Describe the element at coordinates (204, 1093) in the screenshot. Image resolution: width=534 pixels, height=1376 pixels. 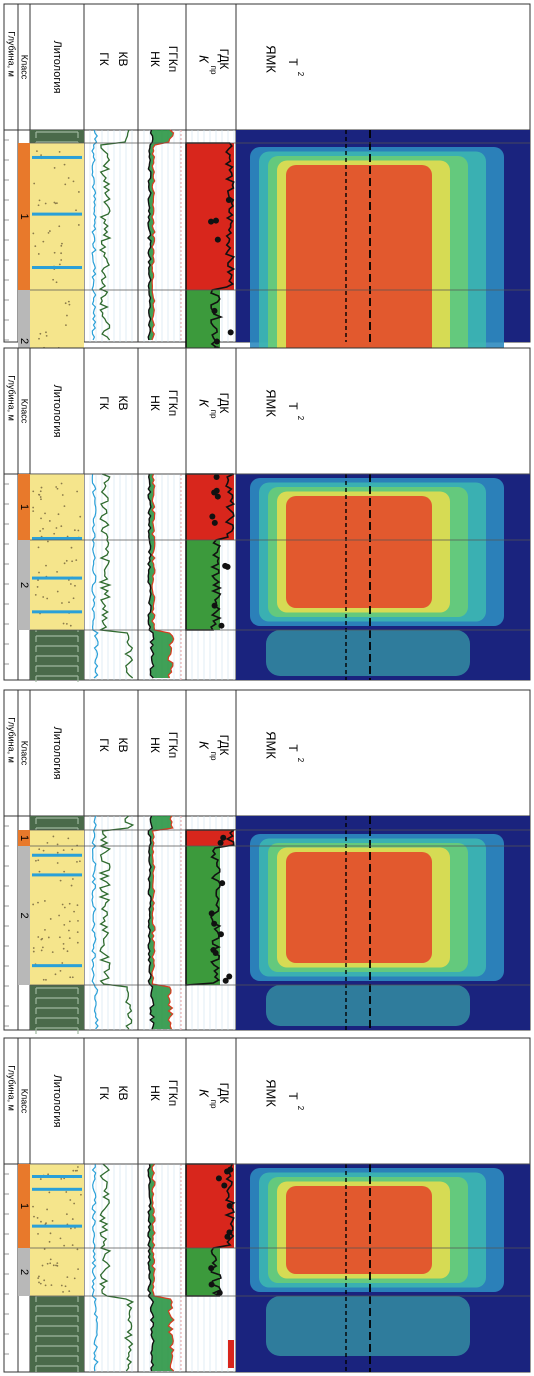
I see `kpr-header: К` at that location.